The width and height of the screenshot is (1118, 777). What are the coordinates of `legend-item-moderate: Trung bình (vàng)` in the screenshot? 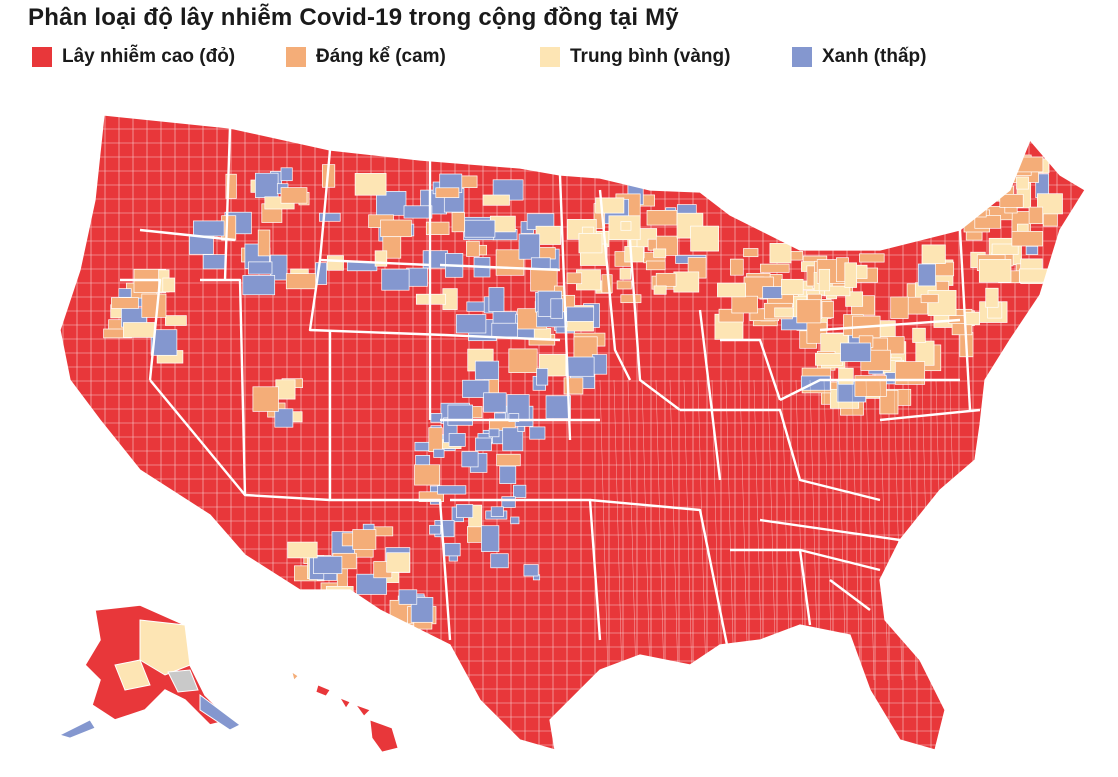 It's located at (635, 57).